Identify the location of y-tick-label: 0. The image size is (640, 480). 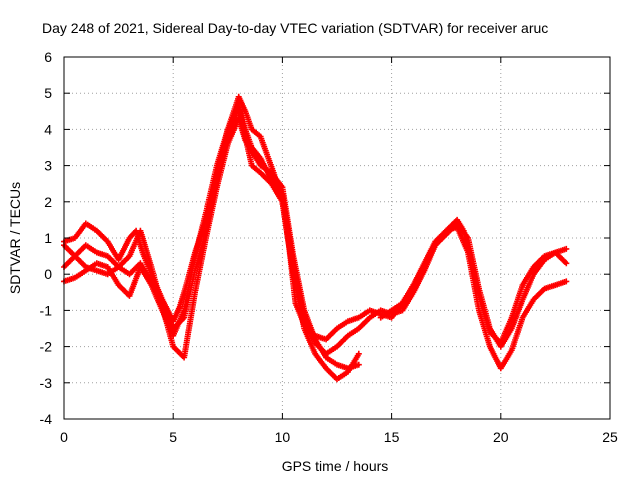
(48, 274).